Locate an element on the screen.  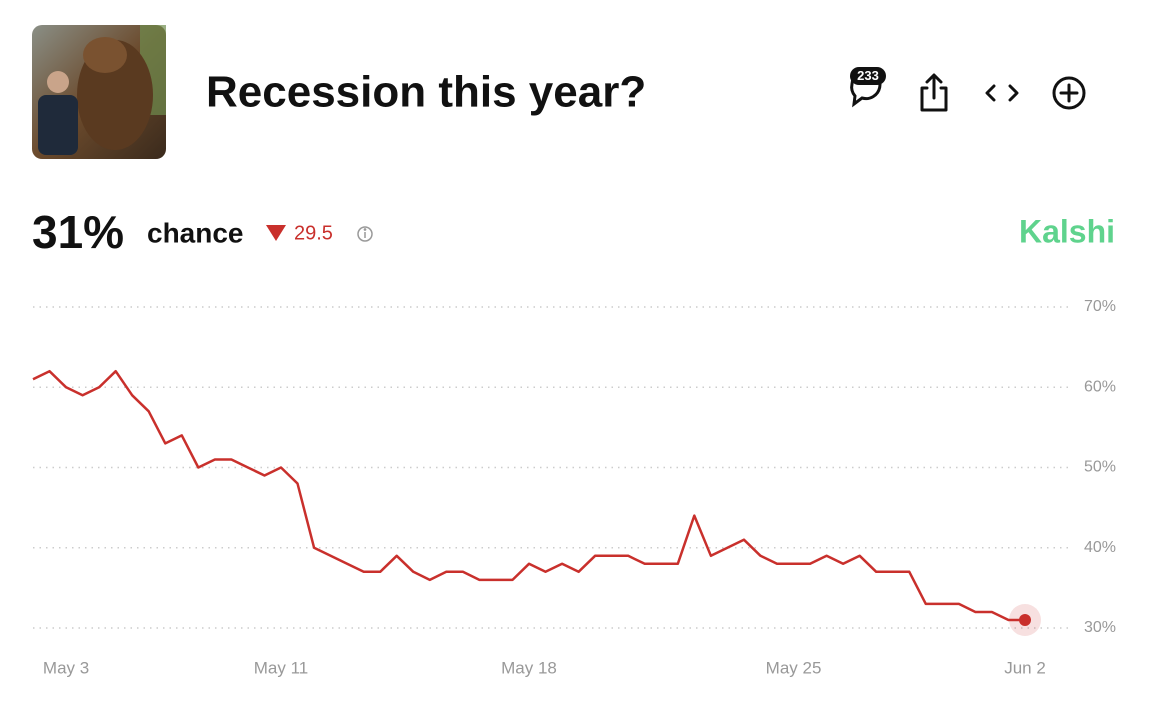
share-button is located at coordinates (934, 92).